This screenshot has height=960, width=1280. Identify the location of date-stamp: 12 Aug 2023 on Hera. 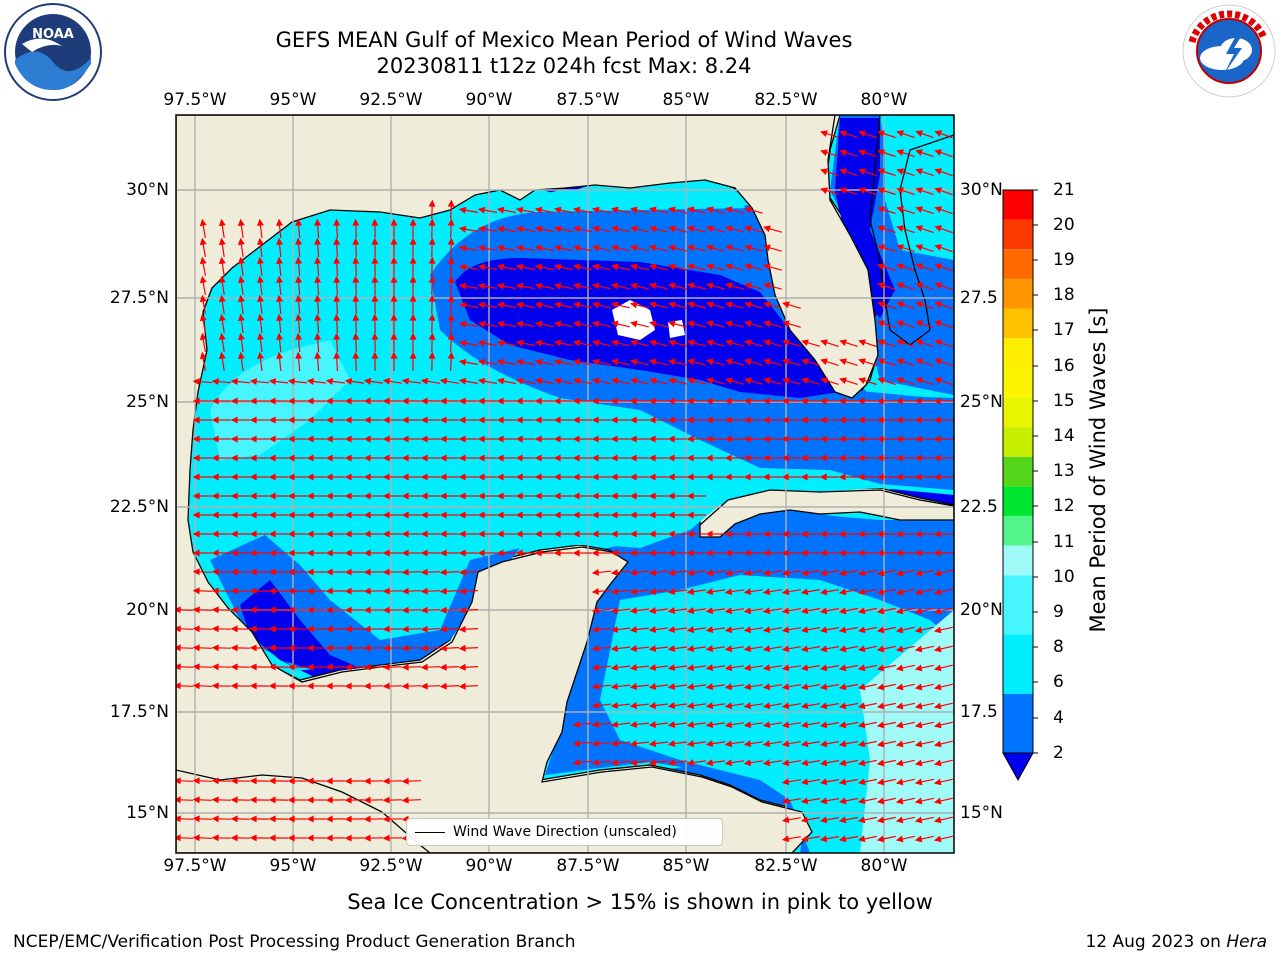
(1176, 942).